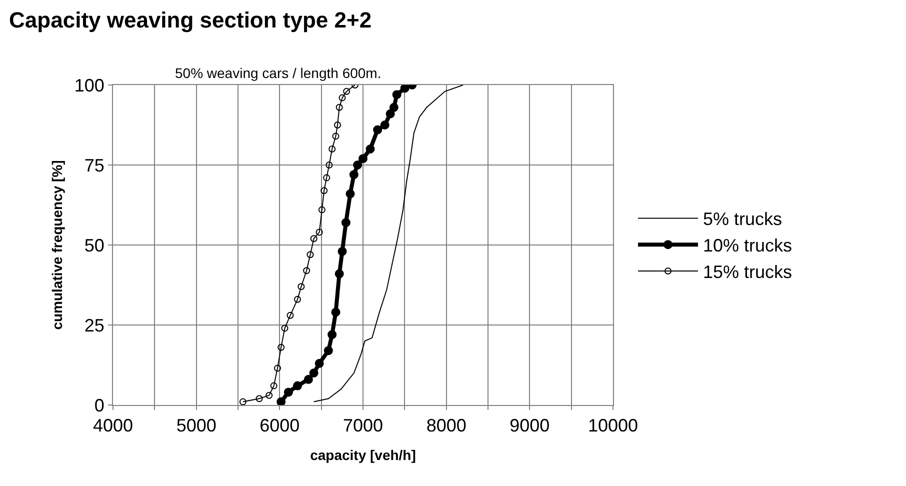 Image resolution: width=906 pixels, height=486 pixels. I want to click on legend-label: 10% trucks, so click(747, 246).